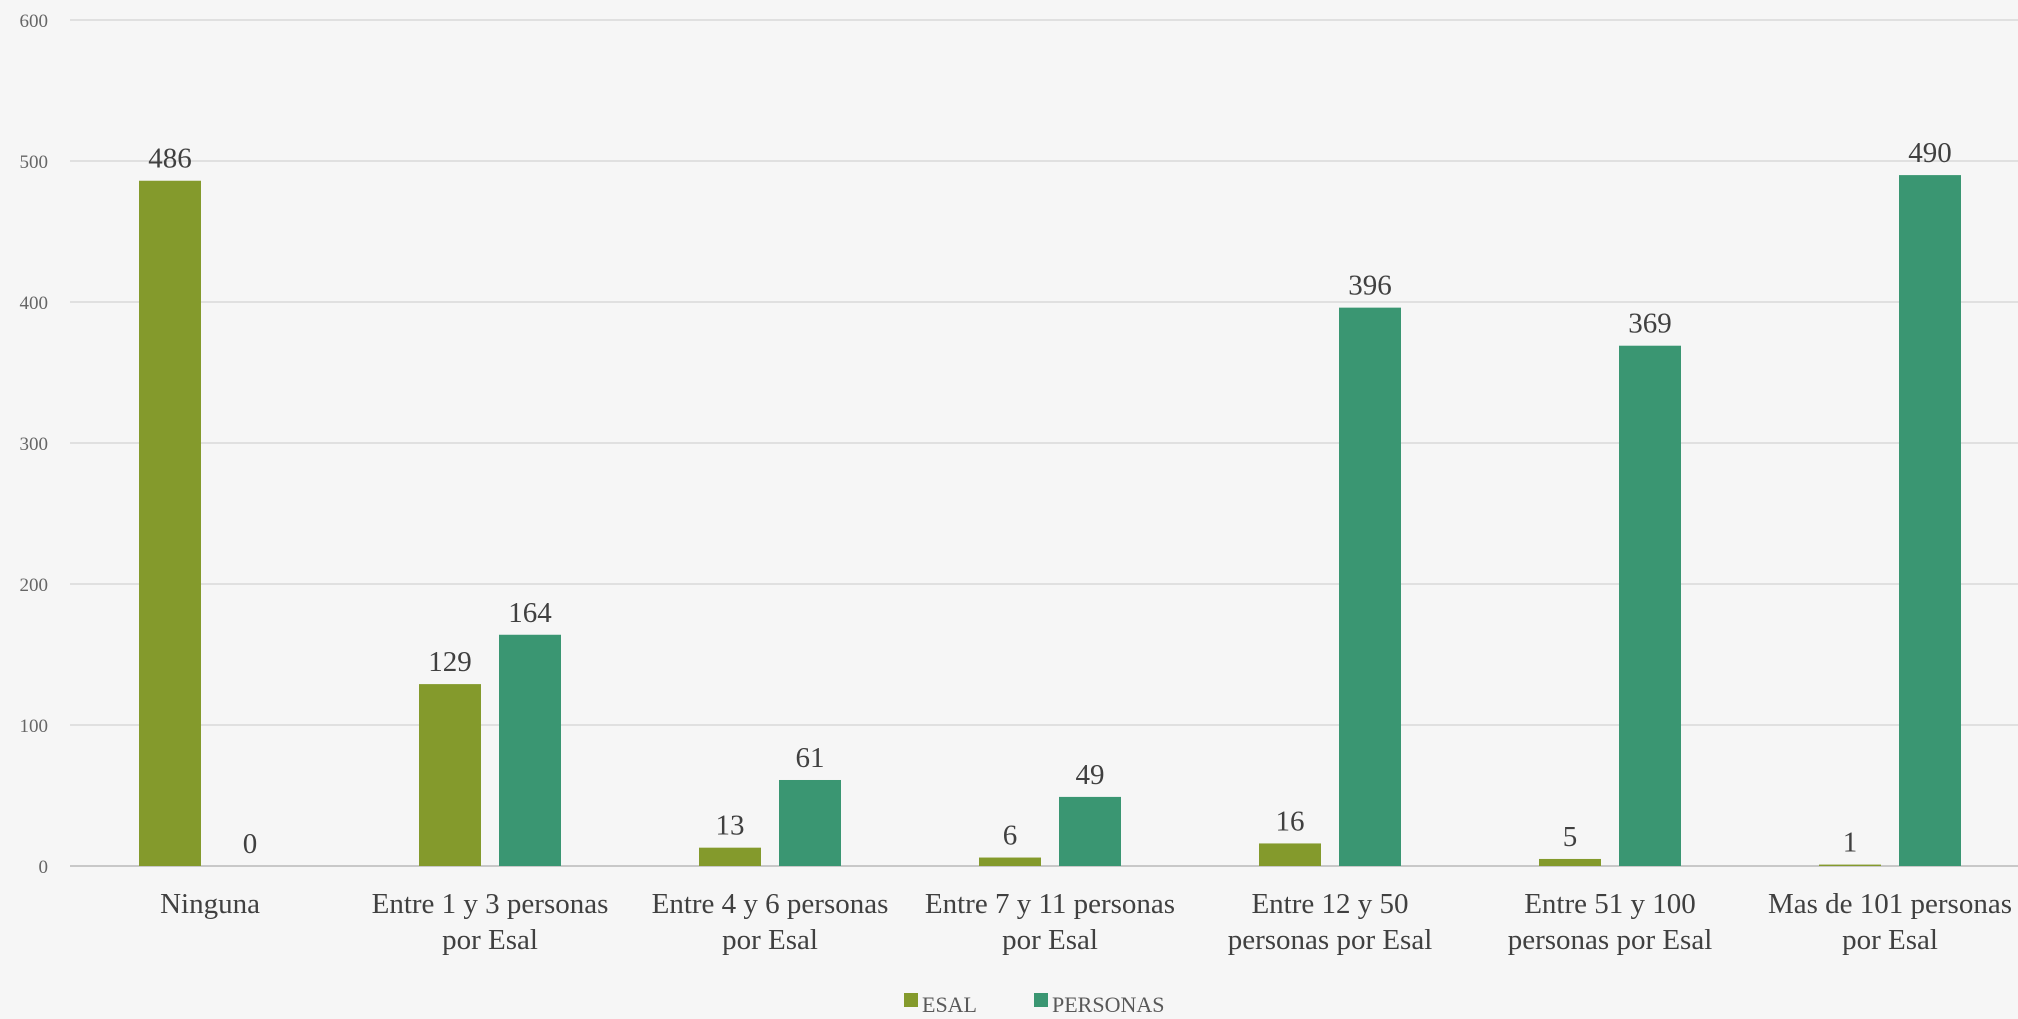  I want to click on category-label: Entre 4 y 6 personas por Esal, so click(770, 922).